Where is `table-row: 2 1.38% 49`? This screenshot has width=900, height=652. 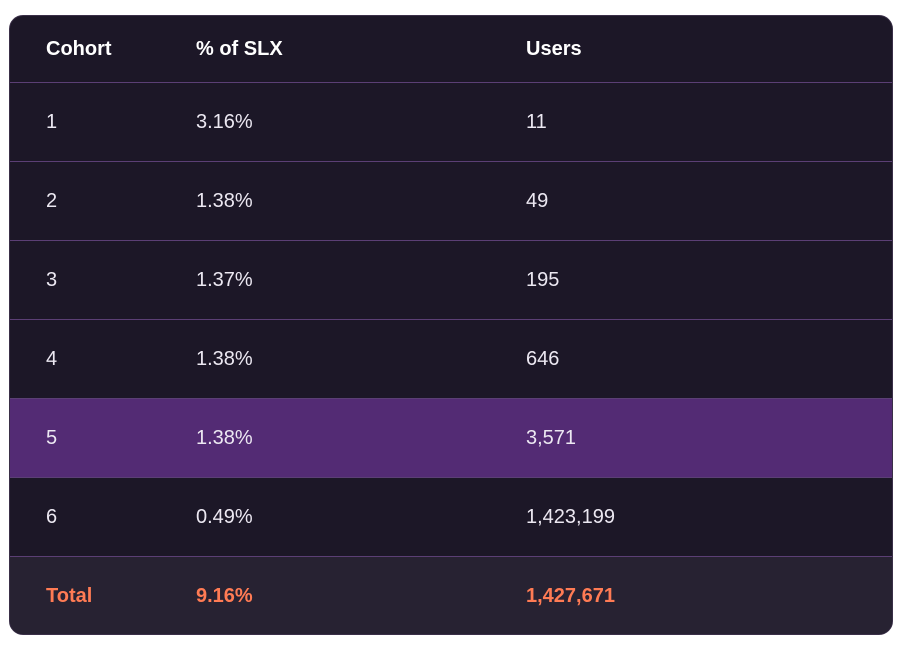 table-row: 2 1.38% 49 is located at coordinates (451, 201).